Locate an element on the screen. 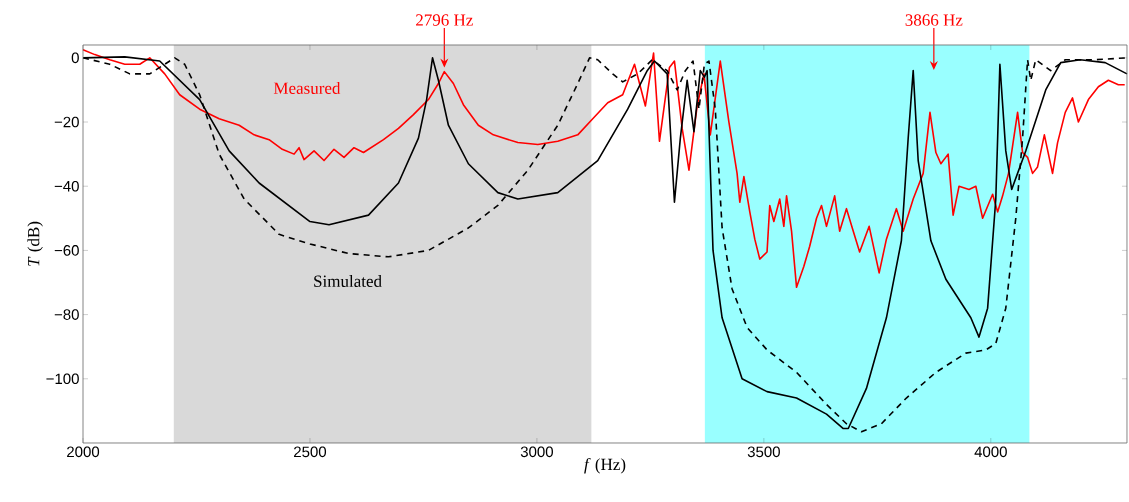  x-axis-title: f (Hz) is located at coordinates (605, 466).